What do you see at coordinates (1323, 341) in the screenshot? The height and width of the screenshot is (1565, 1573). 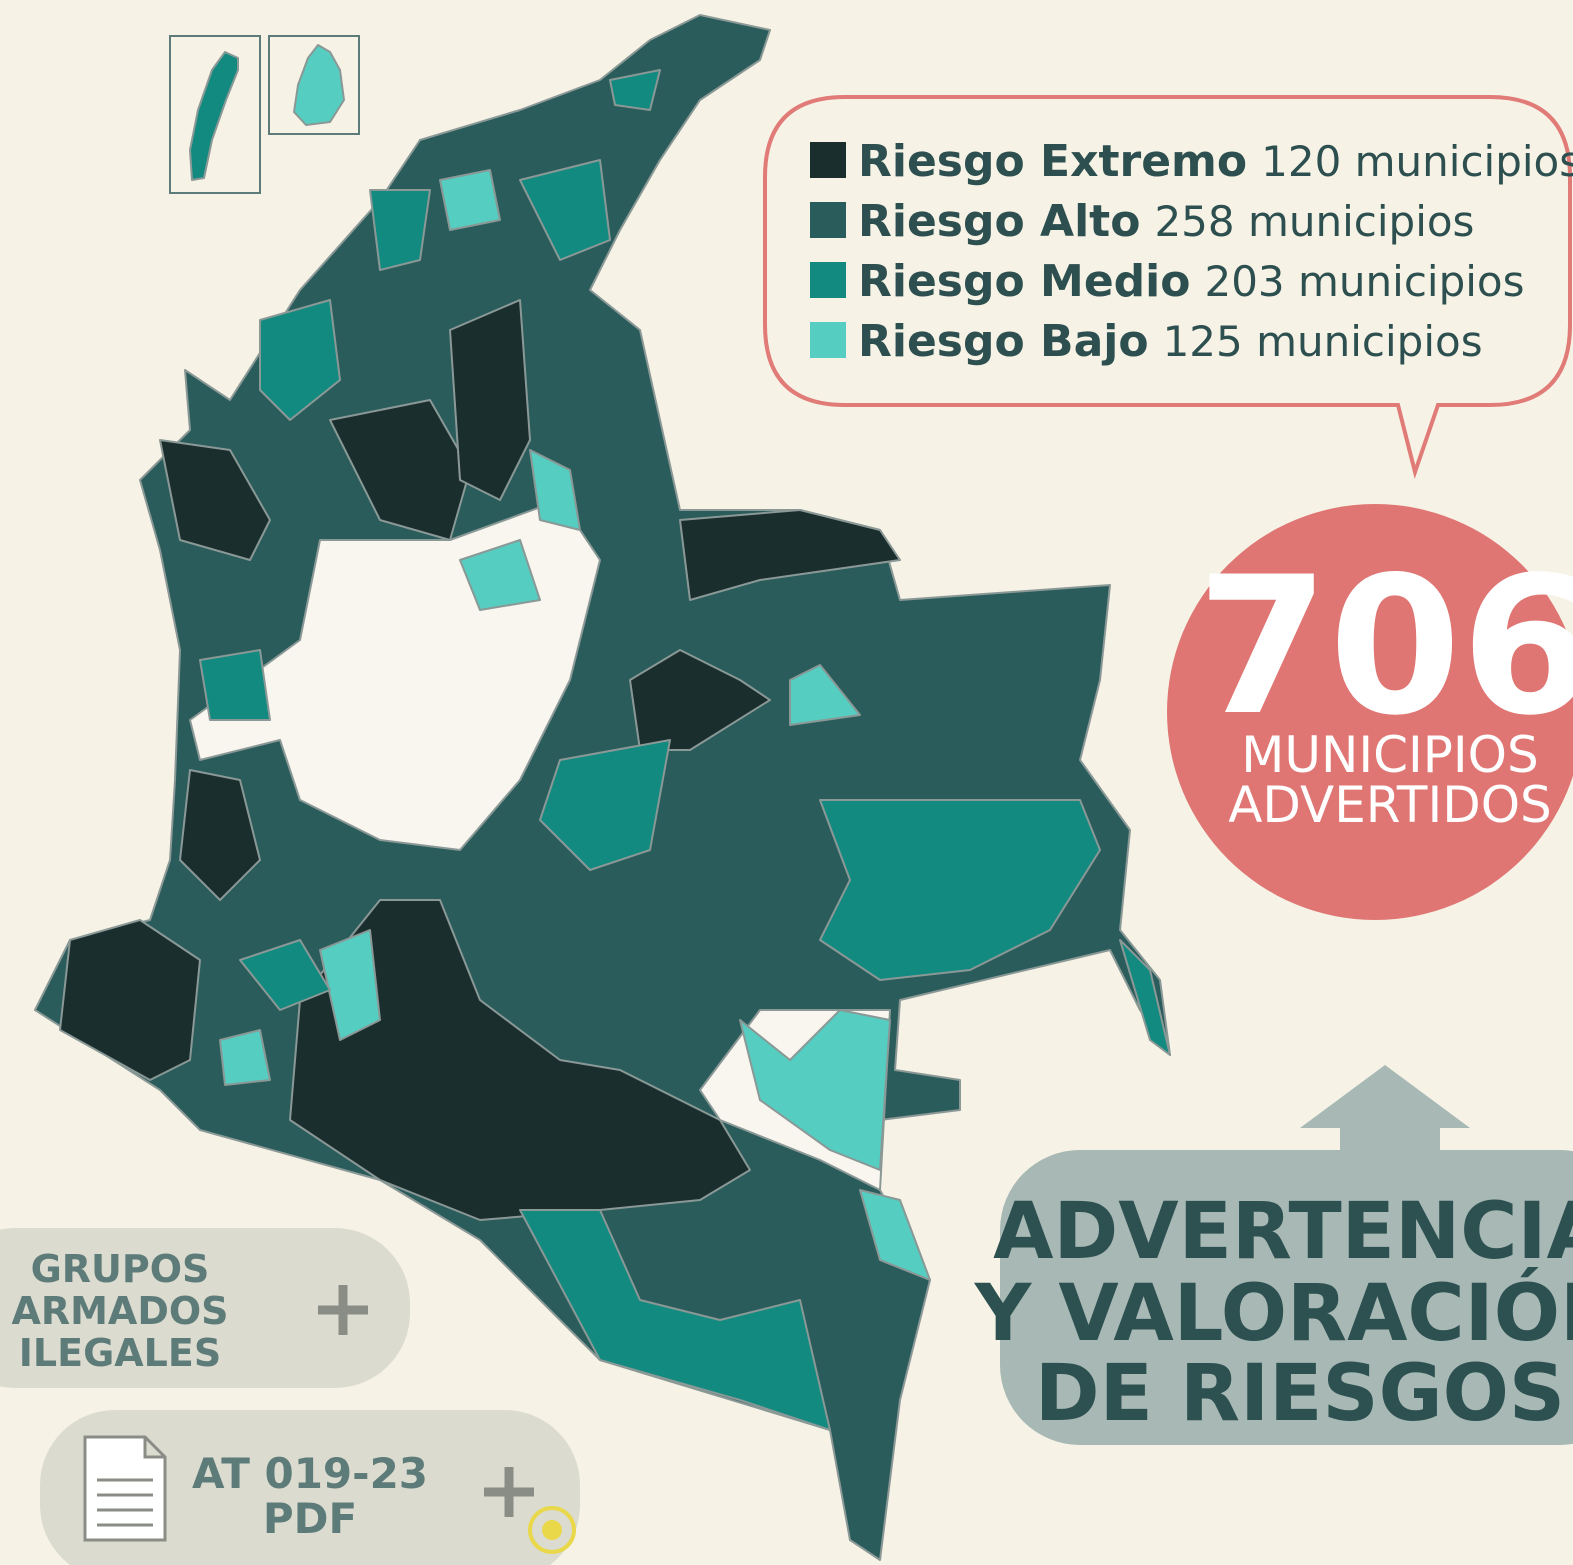 I see `legend-count: 125 municipios` at bounding box center [1323, 341].